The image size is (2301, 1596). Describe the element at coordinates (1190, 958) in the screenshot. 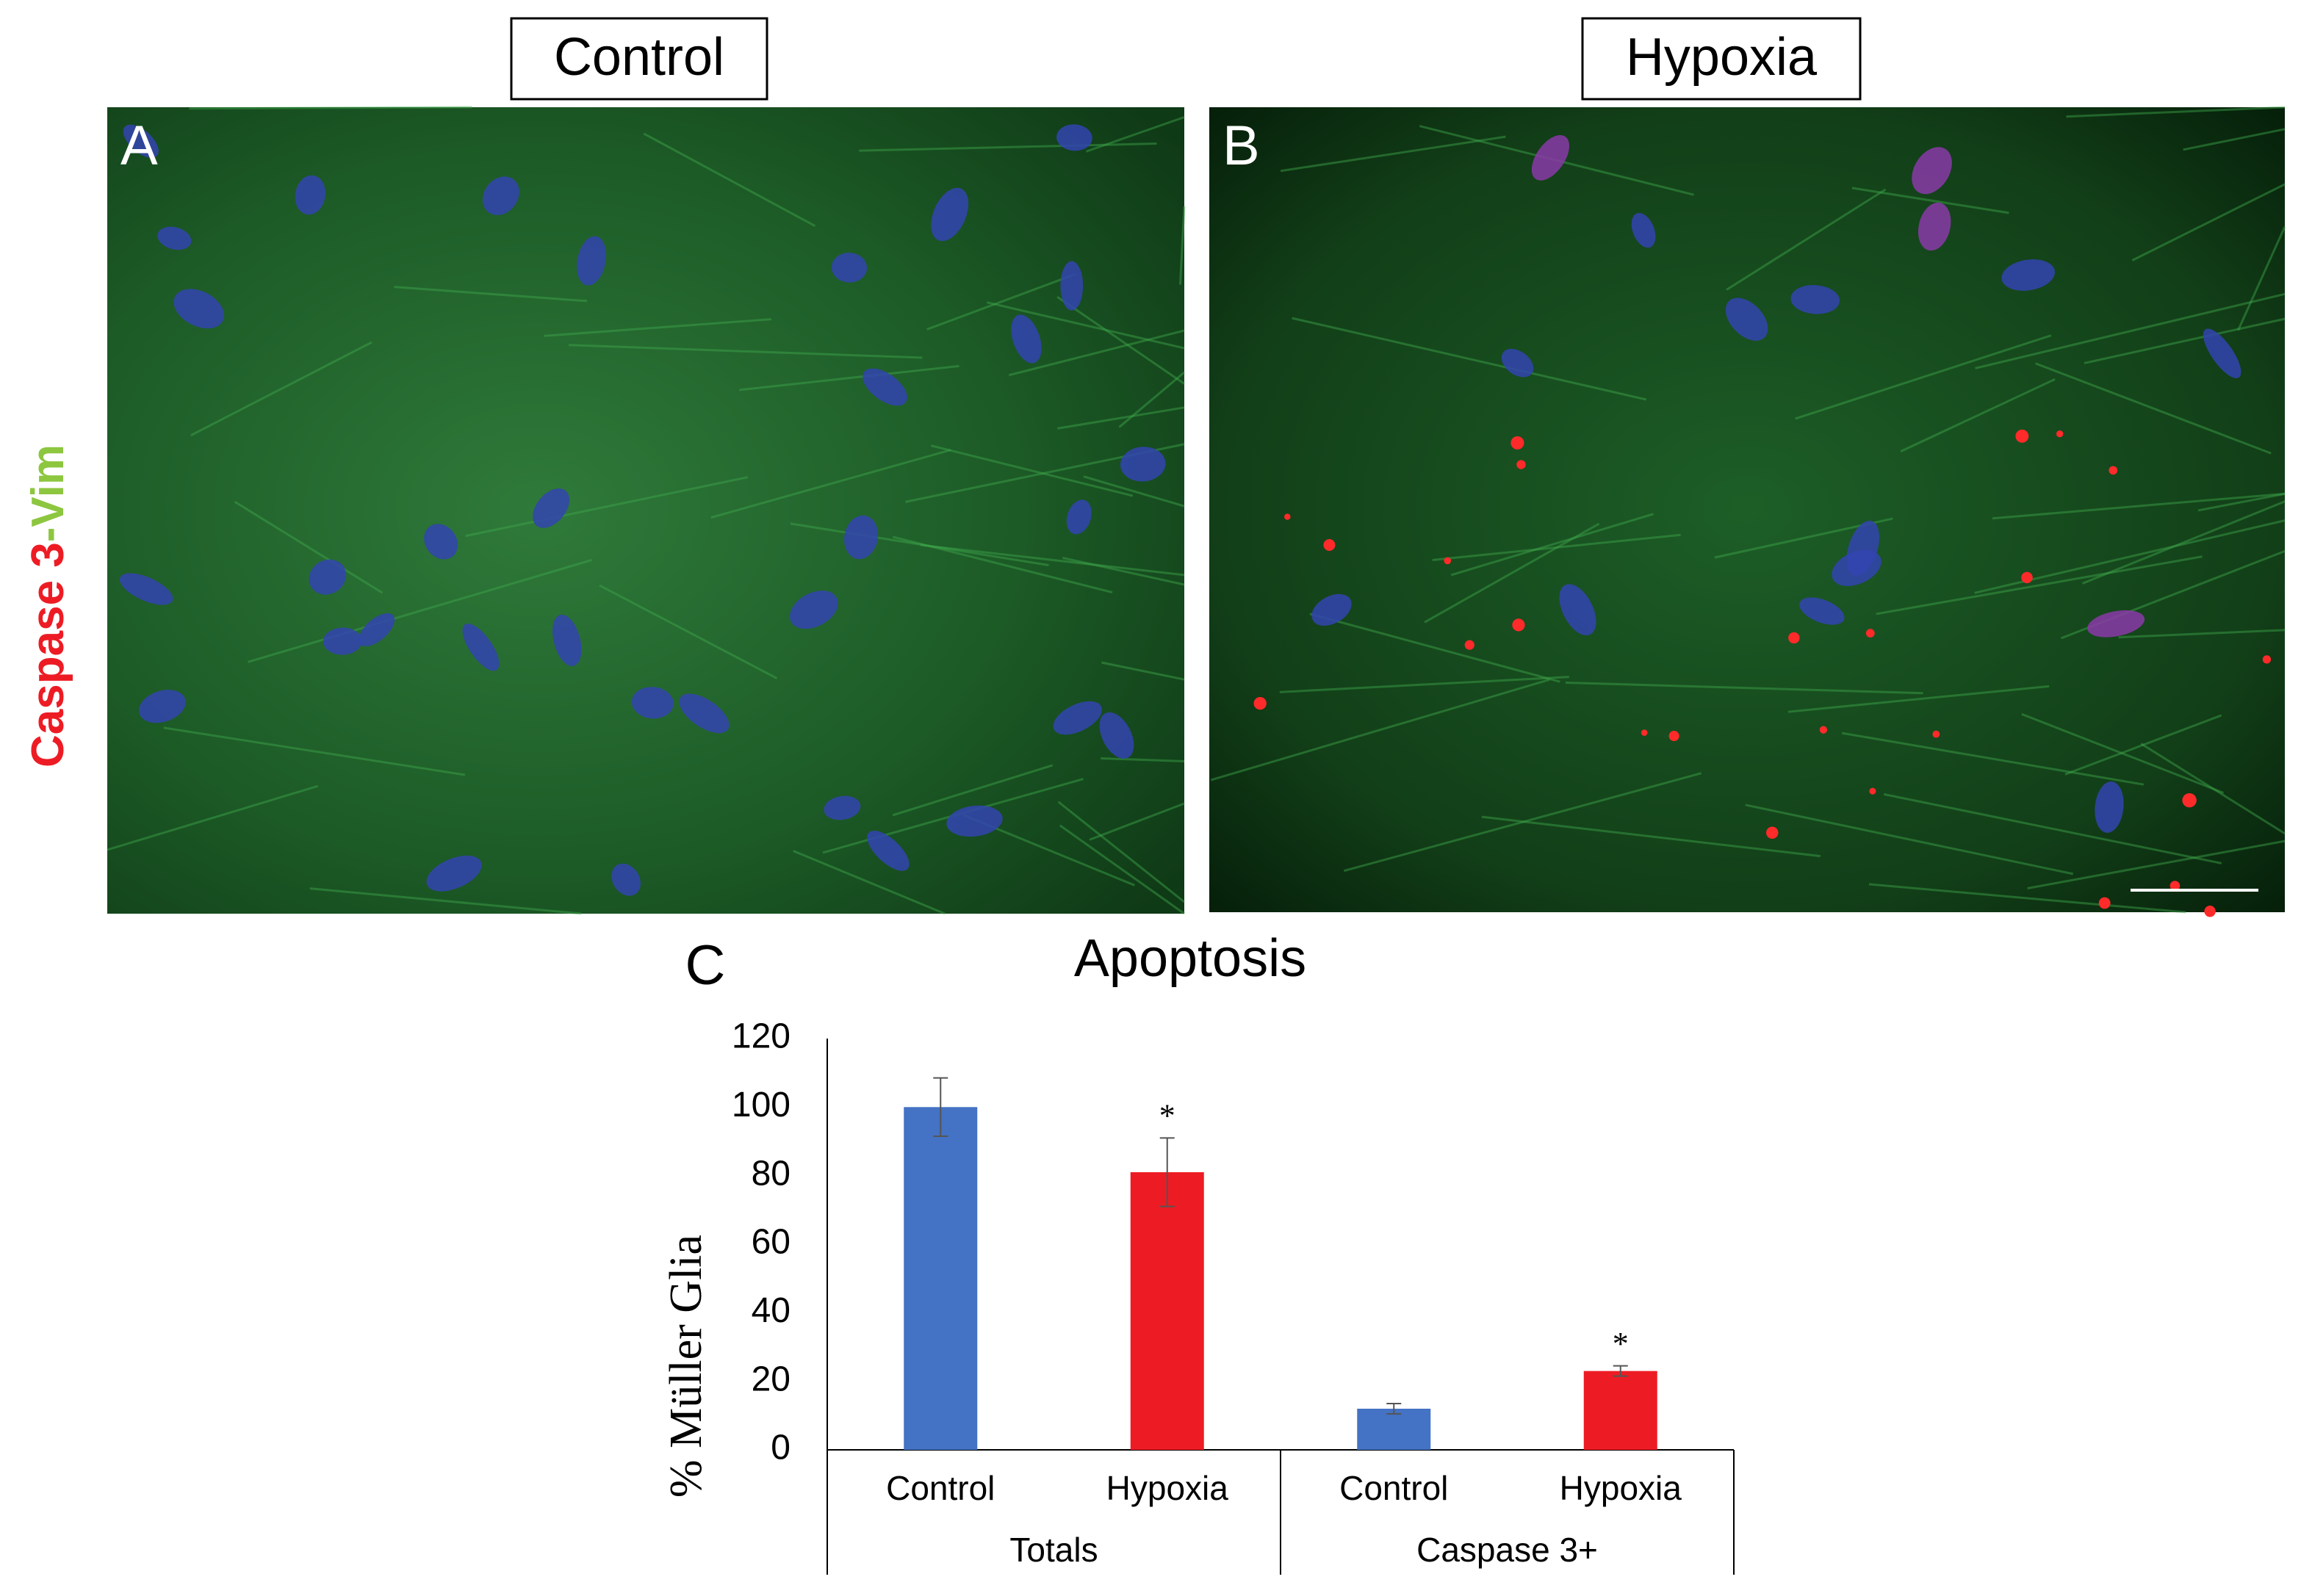

I see `chart-title: Apoptosis` at that location.